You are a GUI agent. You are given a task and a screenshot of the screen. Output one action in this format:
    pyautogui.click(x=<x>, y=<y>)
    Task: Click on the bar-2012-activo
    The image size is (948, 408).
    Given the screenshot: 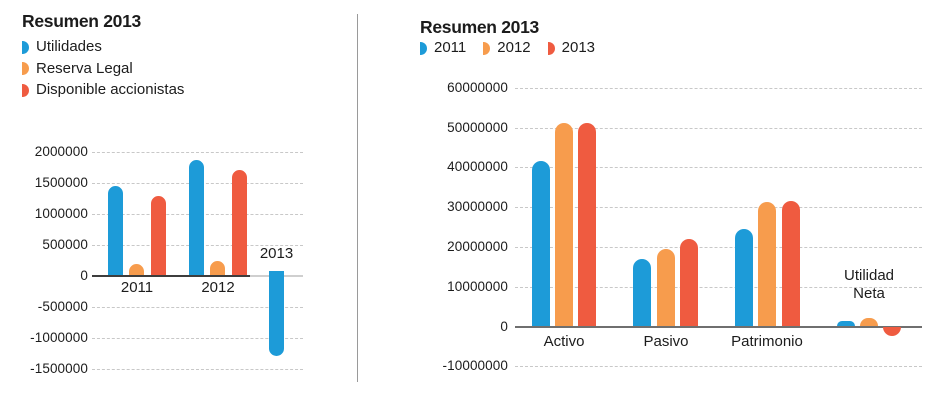 What is the action you would take?
    pyautogui.click(x=564, y=224)
    